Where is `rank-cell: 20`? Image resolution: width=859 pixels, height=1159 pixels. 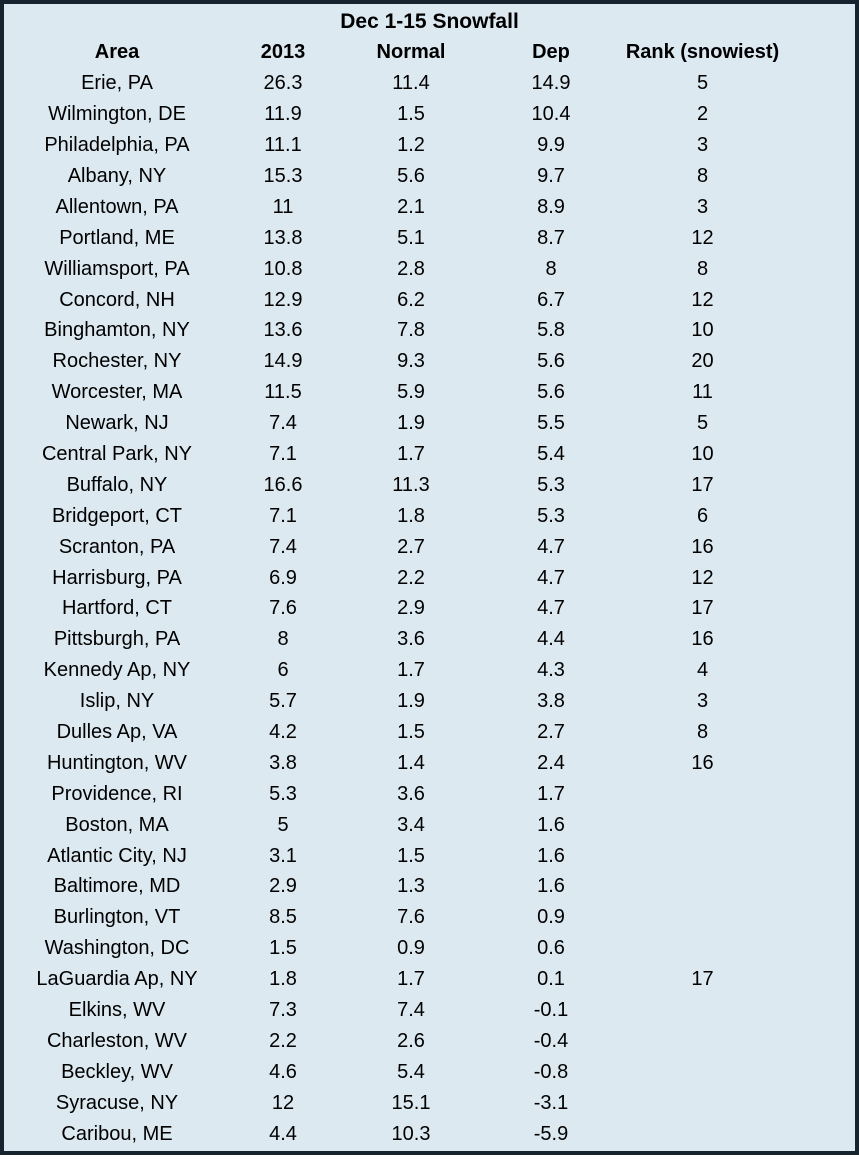
rank-cell: 20 is located at coordinates (702, 361).